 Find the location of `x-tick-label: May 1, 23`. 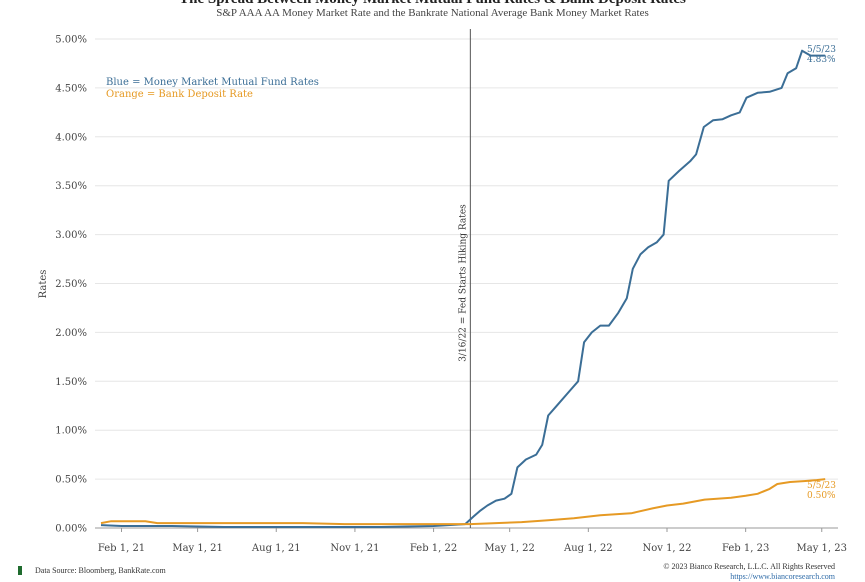

x-tick-label: May 1, 23 is located at coordinates (822, 548).